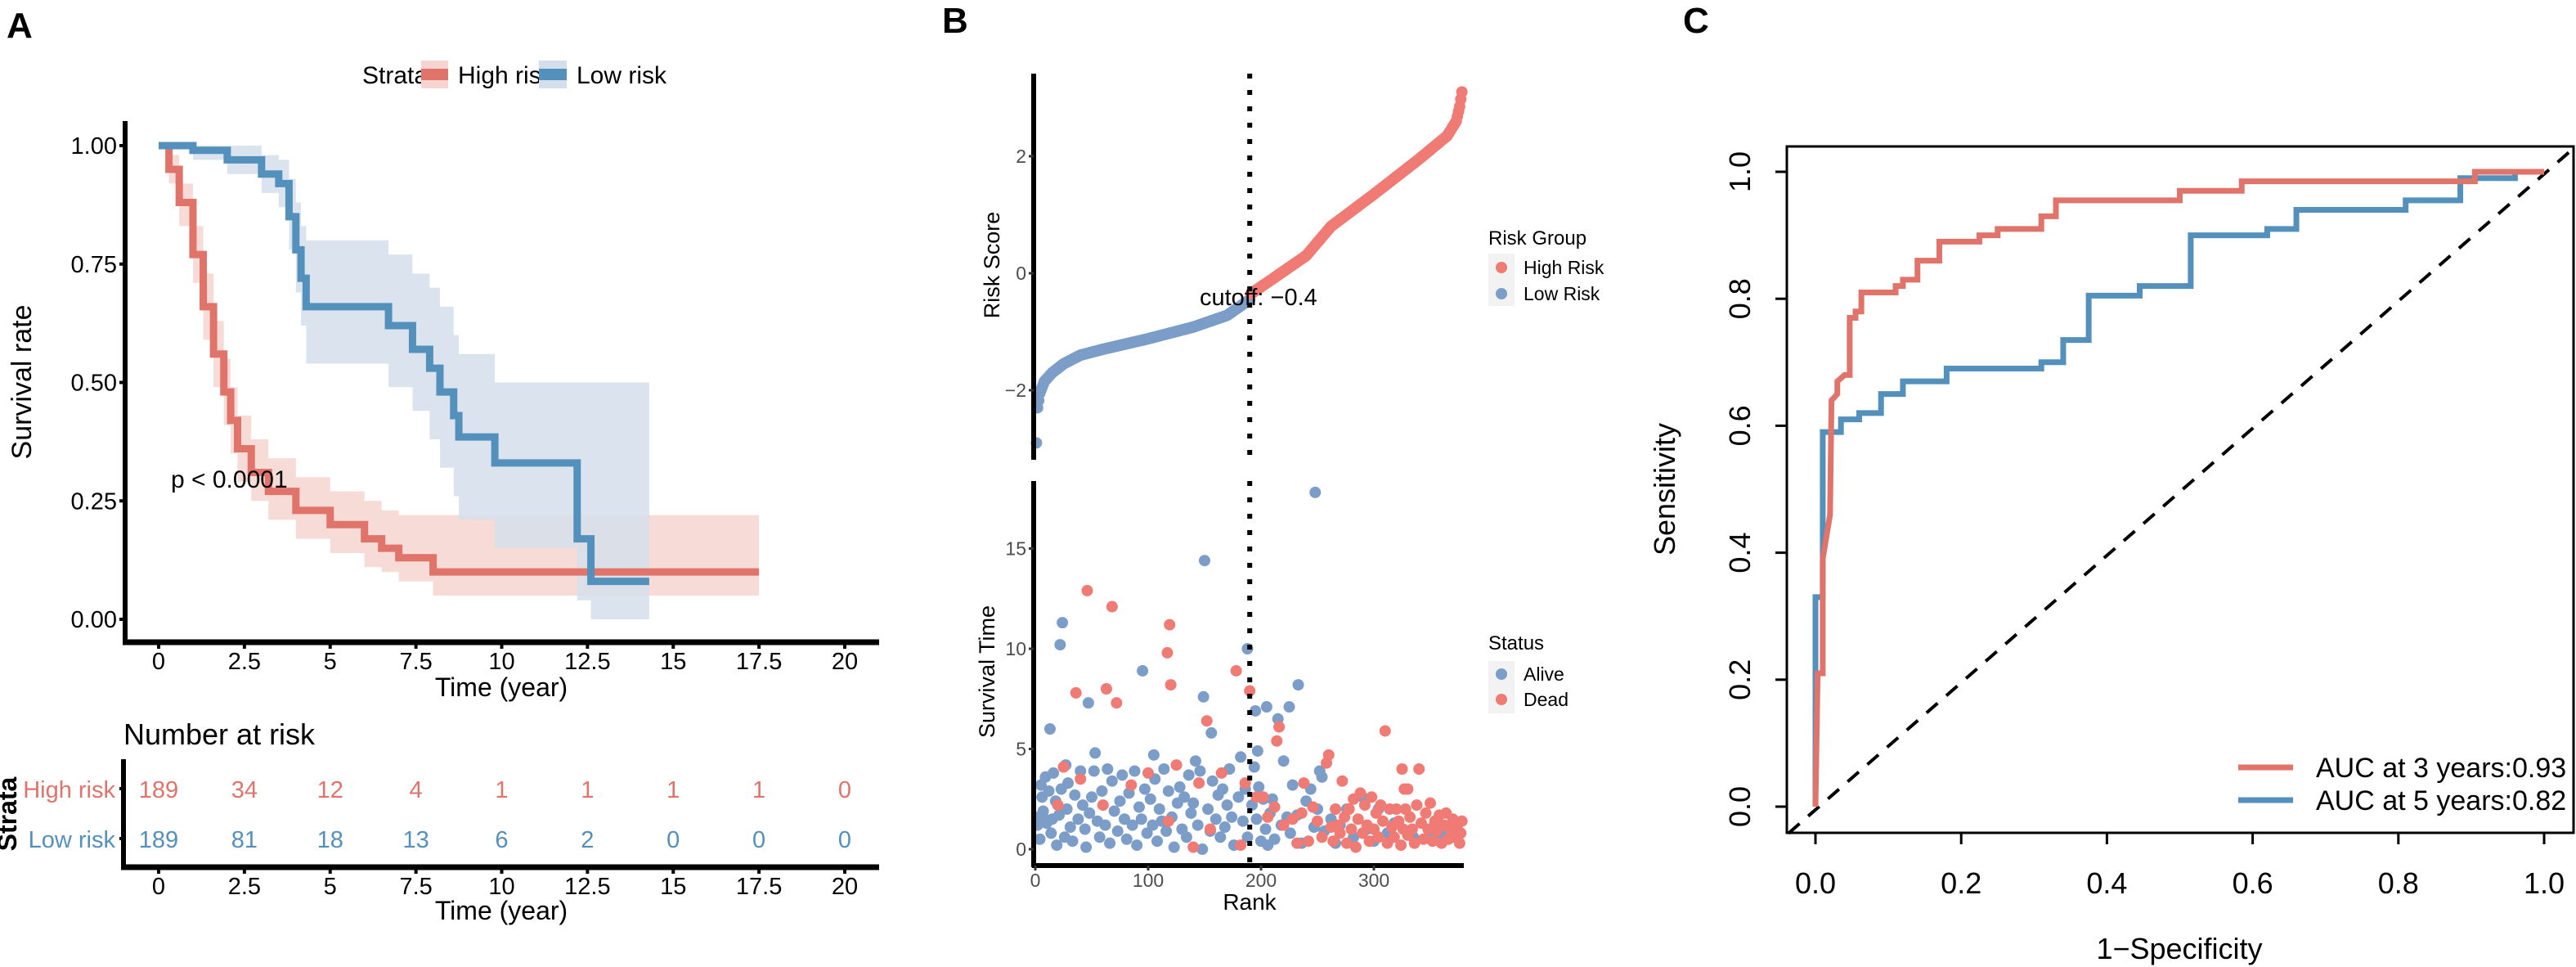 The width and height of the screenshot is (2576, 967). I want to click on rank-x-tick-label: 300, so click(1373, 881).